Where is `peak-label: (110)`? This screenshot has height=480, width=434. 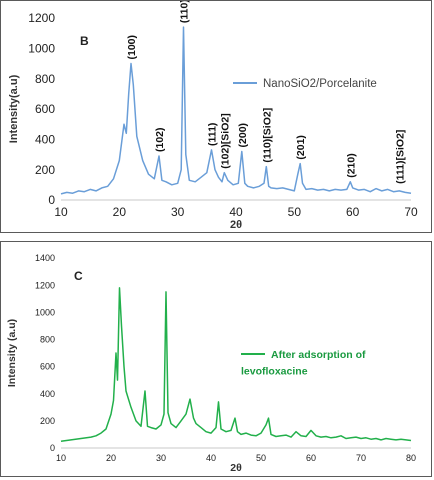 peak-label: (110) is located at coordinates (185, 12).